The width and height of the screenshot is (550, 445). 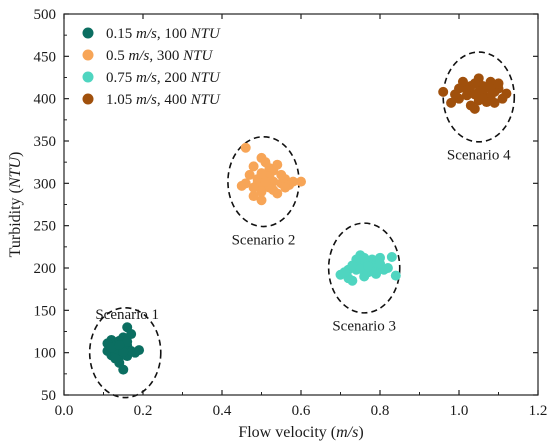 What do you see at coordinates (64, 411) in the screenshot?
I see `x-tick-label: 0.0` at bounding box center [64, 411].